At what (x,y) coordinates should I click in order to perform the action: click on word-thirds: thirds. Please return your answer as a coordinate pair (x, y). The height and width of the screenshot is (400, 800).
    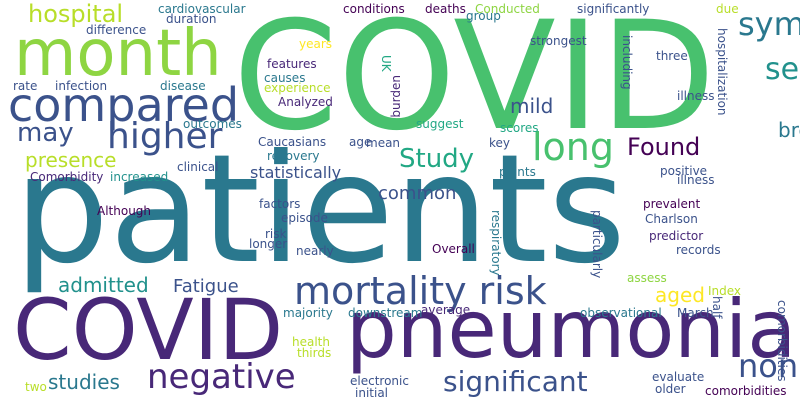
    Looking at the image, I should click on (314, 353).